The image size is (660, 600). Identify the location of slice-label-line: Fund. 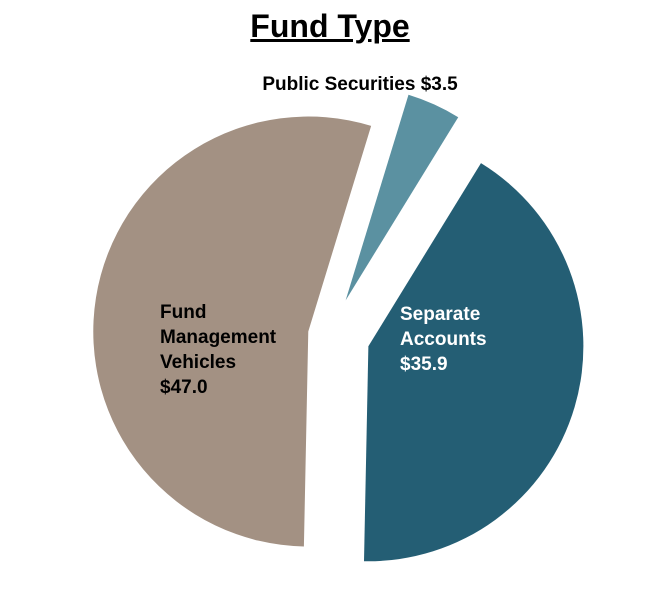
(183, 312).